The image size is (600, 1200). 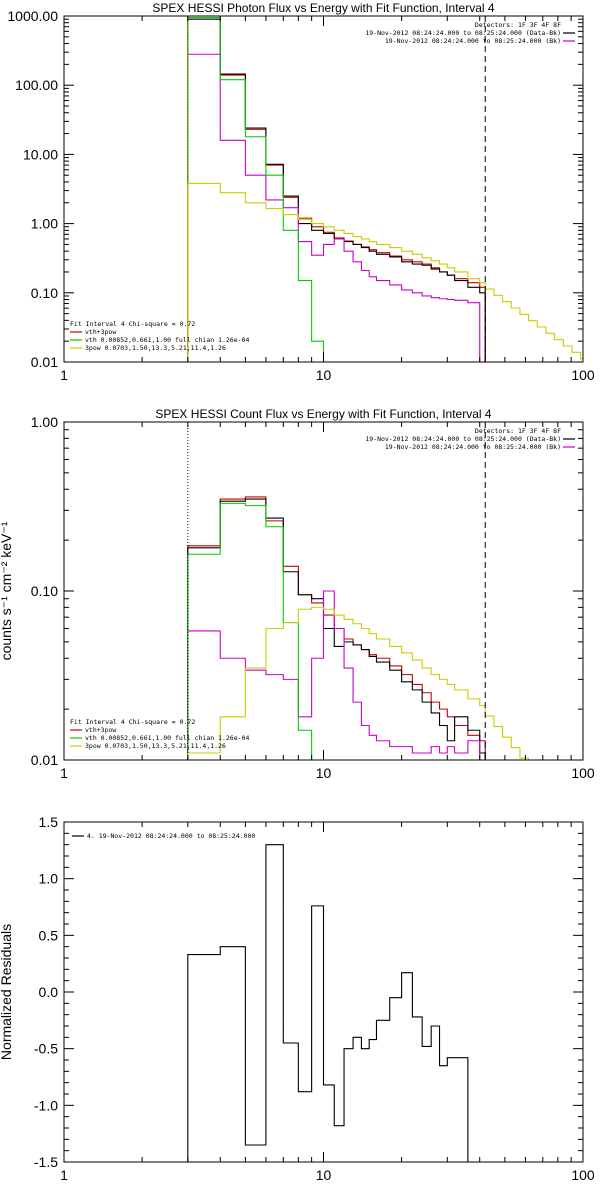 What do you see at coordinates (49, 879) in the screenshot?
I see `y-tick-label: 1.0` at bounding box center [49, 879].